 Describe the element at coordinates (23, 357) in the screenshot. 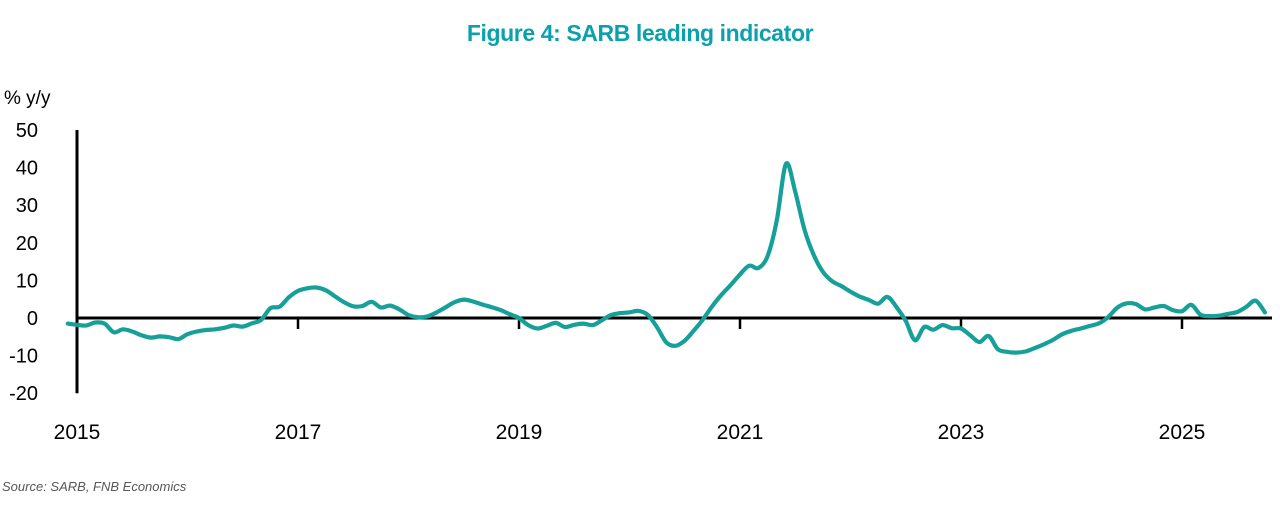

I see `y-tick-label: -10` at that location.